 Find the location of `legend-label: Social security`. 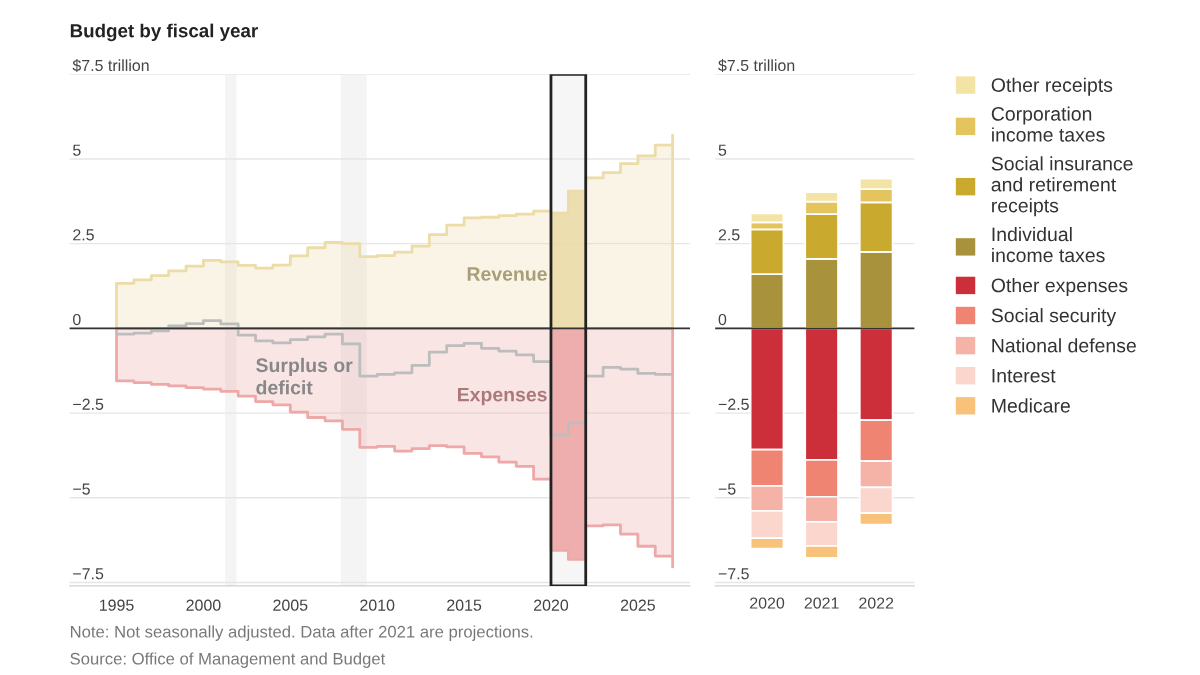

legend-label: Social security is located at coordinates (1054, 317).